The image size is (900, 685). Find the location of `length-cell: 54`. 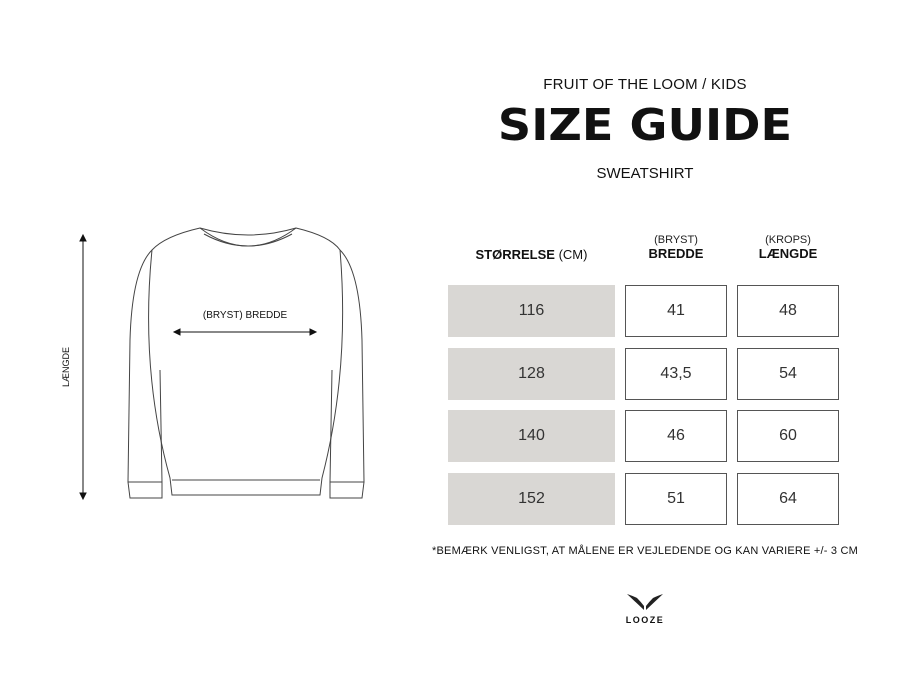

length-cell: 54 is located at coordinates (788, 374).